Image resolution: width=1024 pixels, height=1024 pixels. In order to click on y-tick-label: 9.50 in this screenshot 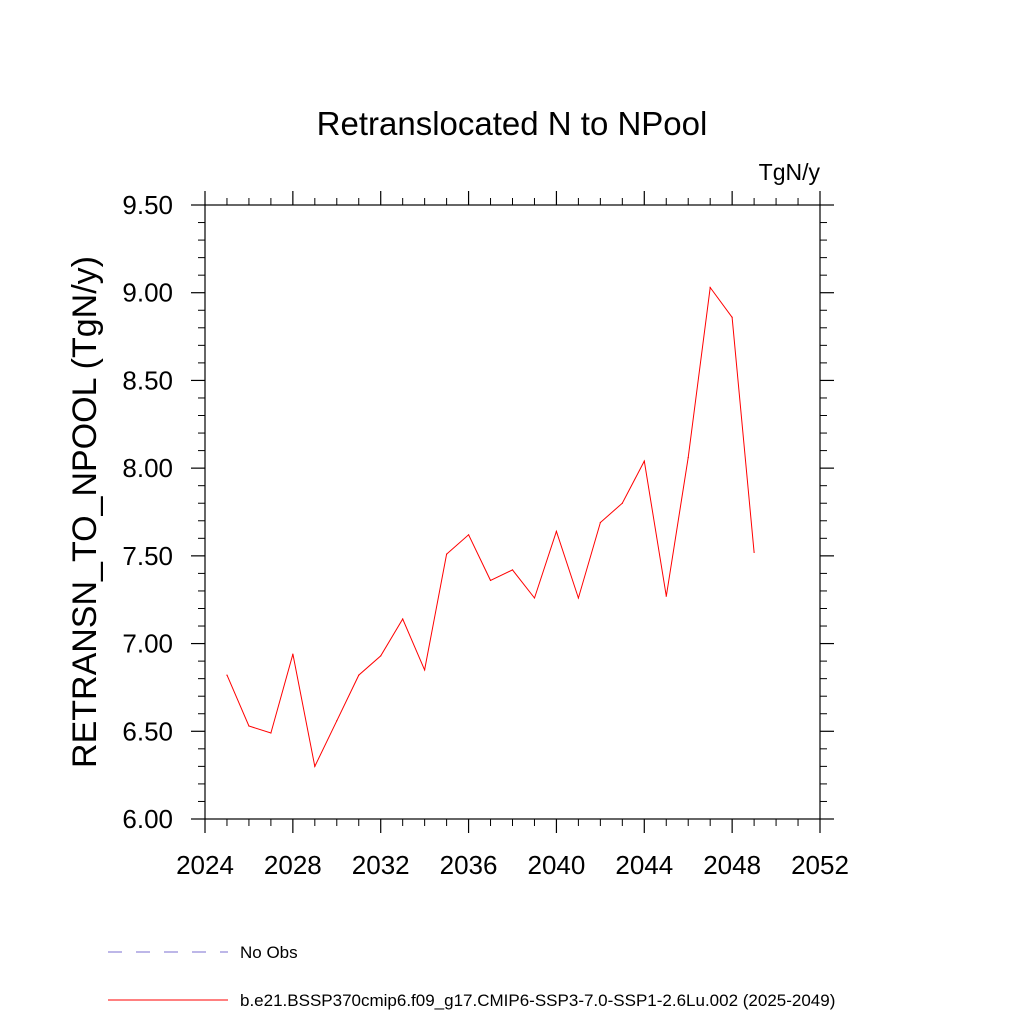, I will do `click(147, 205)`.